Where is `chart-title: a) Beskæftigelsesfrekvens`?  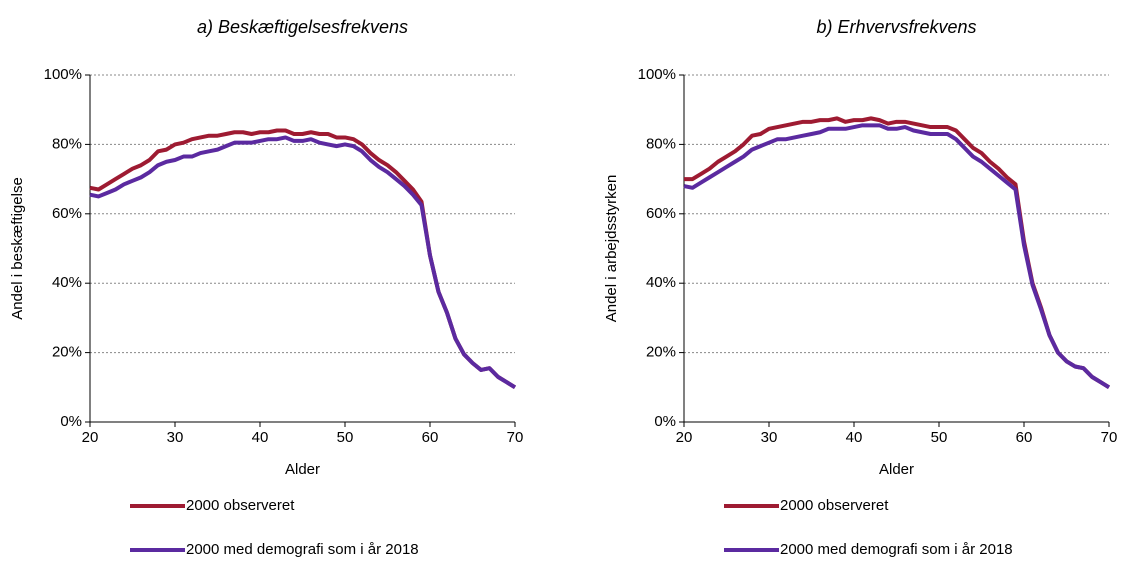 chart-title: a) Beskæftigelsesfrekvens is located at coordinates (302, 27).